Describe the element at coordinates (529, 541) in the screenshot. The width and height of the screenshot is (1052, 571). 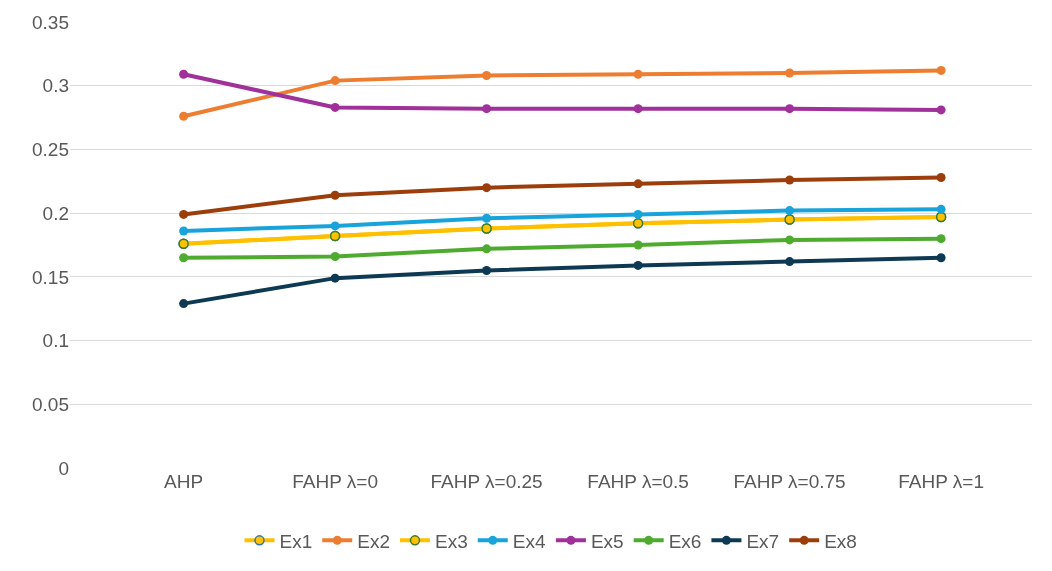
I see `legend-label: Ex4` at that location.